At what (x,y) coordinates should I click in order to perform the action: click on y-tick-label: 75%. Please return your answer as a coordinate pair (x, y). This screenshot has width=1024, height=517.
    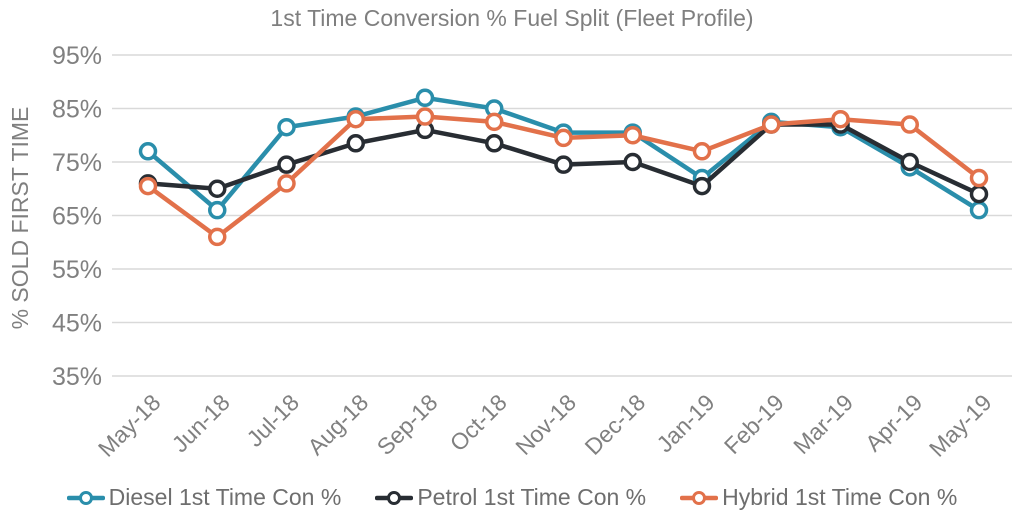
    Looking at the image, I should click on (77, 163).